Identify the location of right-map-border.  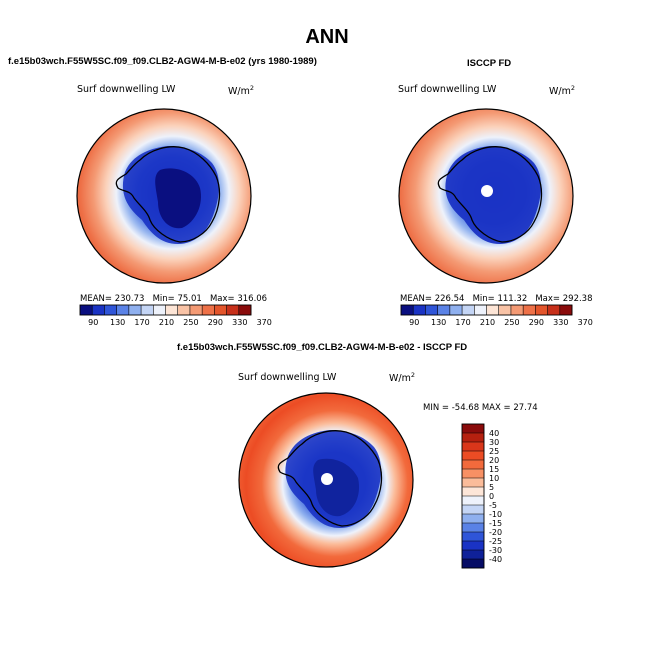
(486, 196).